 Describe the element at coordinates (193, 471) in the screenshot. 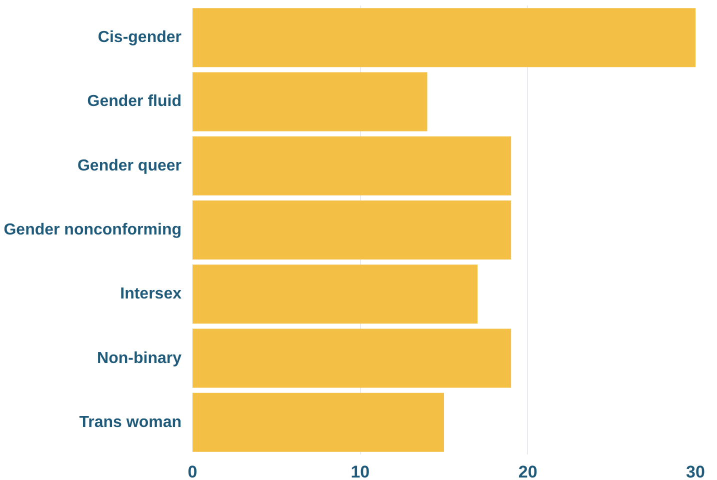

I see `x-tick-label: 0` at that location.